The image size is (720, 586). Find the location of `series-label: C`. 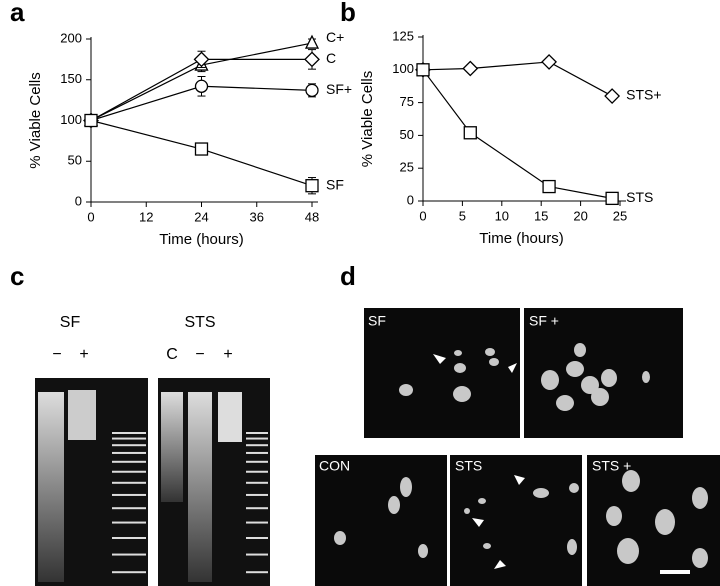

series-label: C is located at coordinates (331, 58).